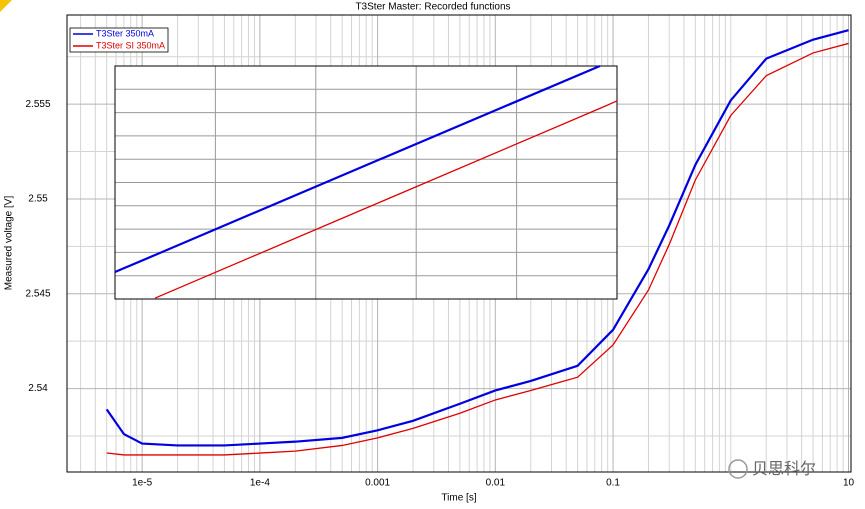  What do you see at coordinates (613, 483) in the screenshot?
I see `x-tick-label: 0.1` at bounding box center [613, 483].